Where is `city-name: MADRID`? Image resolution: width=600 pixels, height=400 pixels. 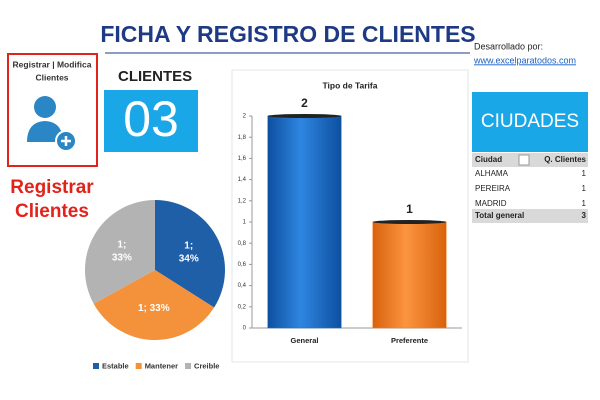 city-name: MADRID is located at coordinates (491, 203).